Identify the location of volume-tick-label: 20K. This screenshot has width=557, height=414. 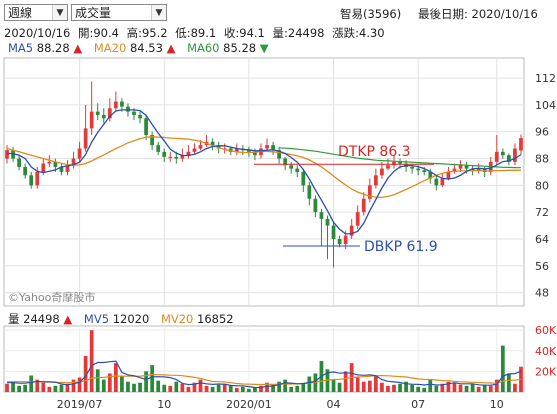
(546, 371).